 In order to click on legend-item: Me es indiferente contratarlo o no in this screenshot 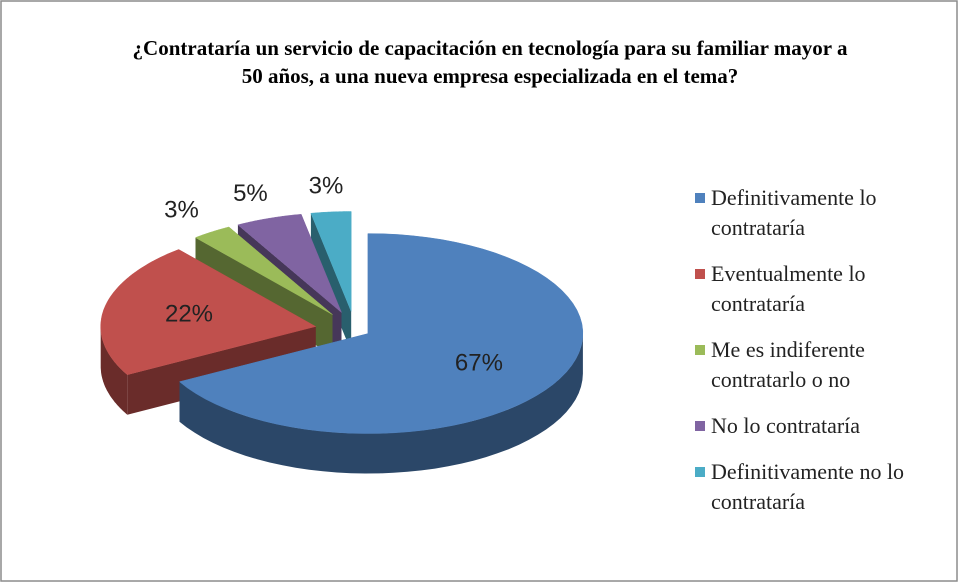, I will do `click(827, 365)`.